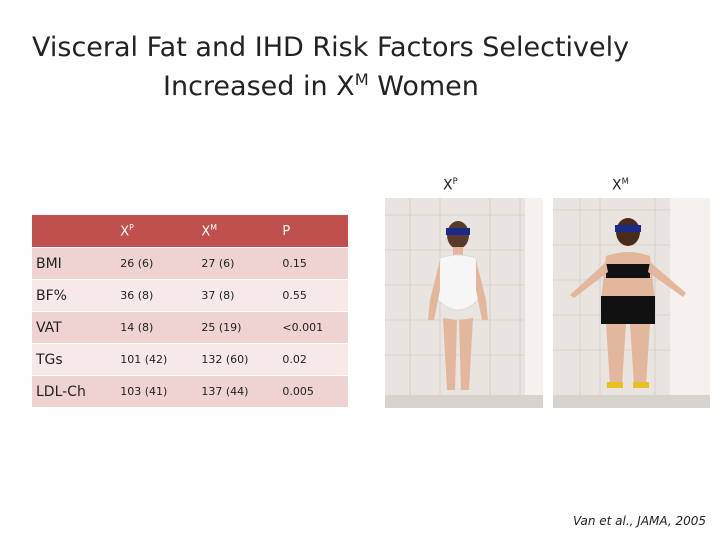 The width and height of the screenshot is (720, 540). What do you see at coordinates (236, 391) in the screenshot?
I see `table-cell: 137 (44)` at bounding box center [236, 391].